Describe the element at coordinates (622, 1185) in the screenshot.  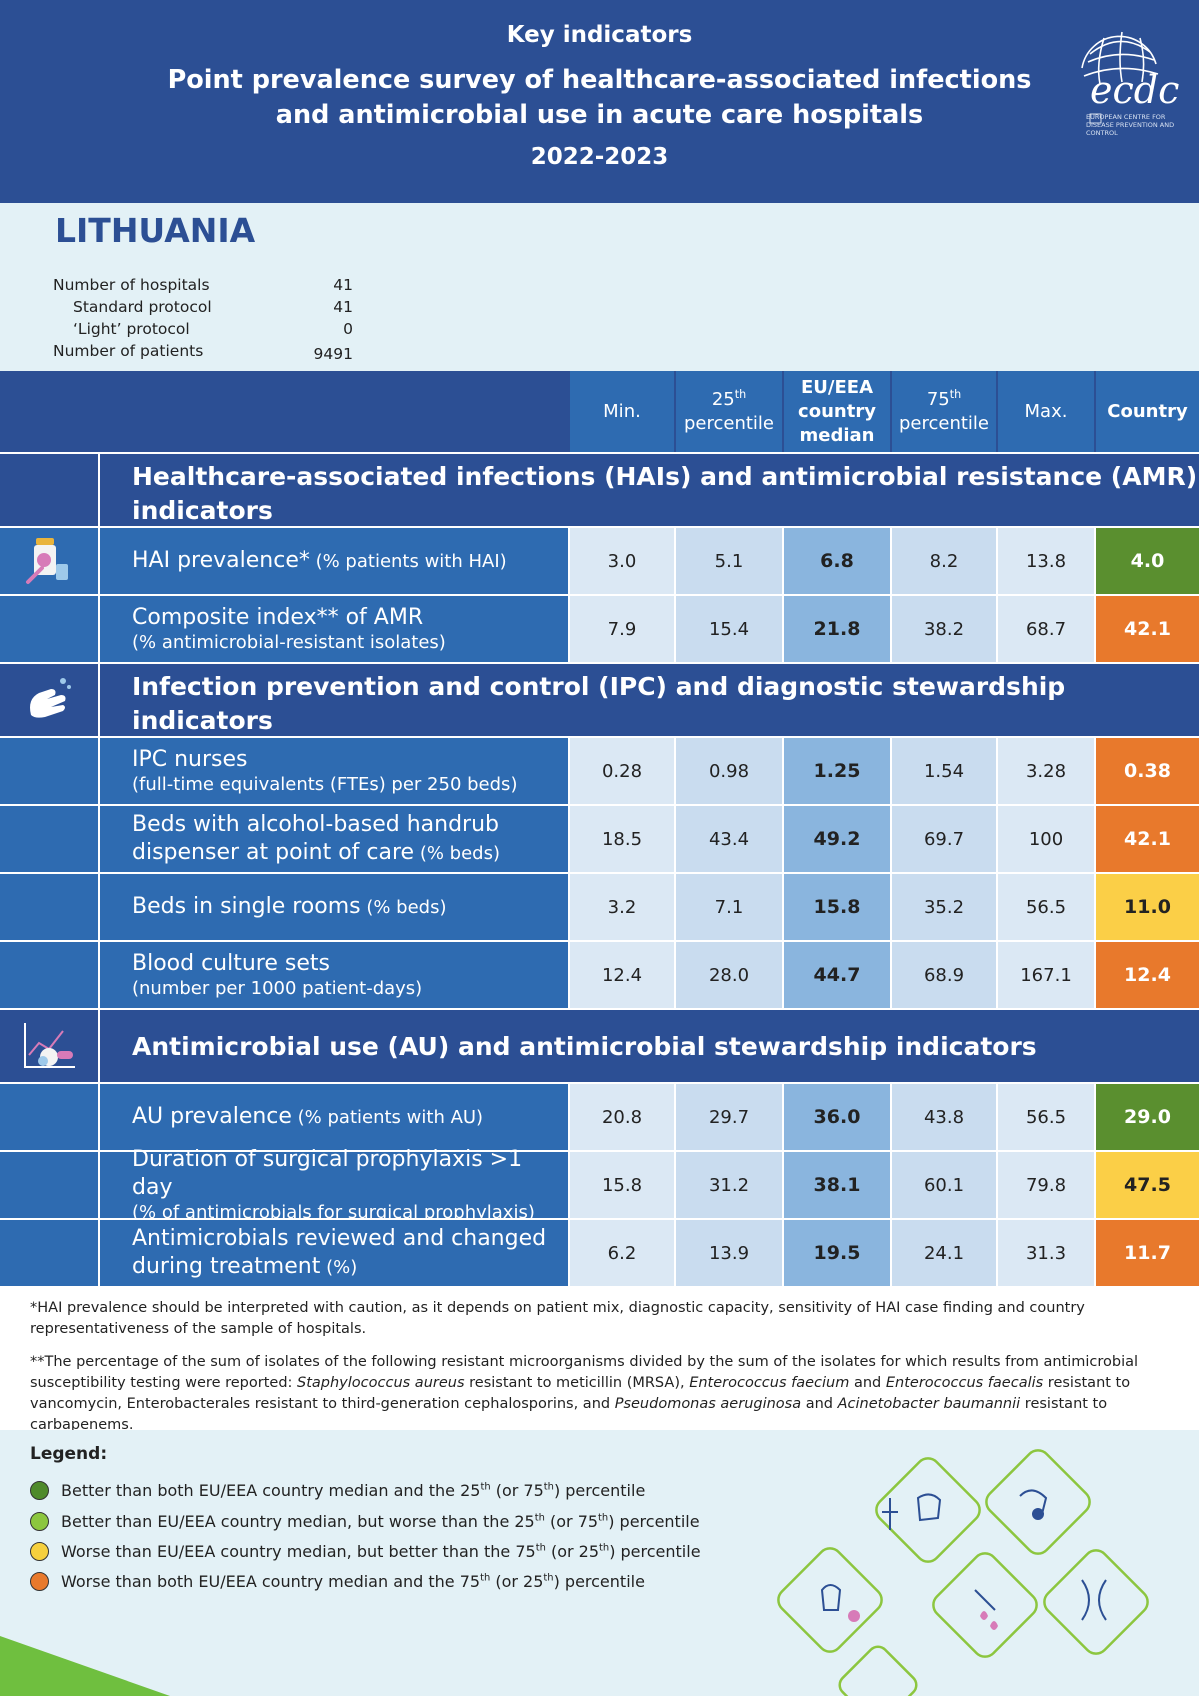
I see `cell-min: 15.8` at that location.